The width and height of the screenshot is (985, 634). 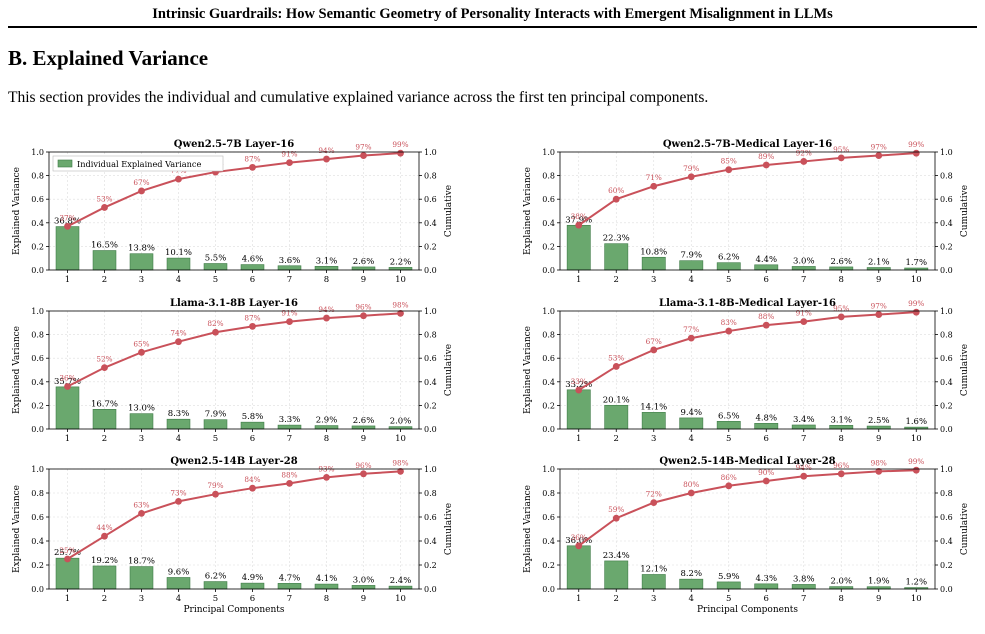 What do you see at coordinates (579, 537) in the screenshot?
I see `cumulative-value-label: 36%` at bounding box center [579, 537].